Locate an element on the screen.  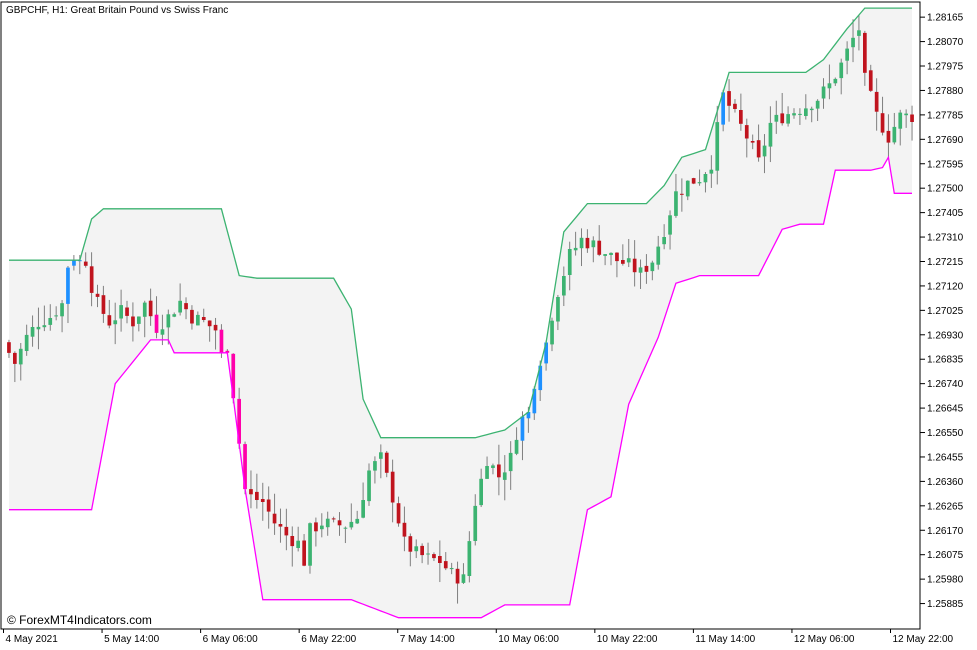
price-tick-label: 1.26930 is located at coordinates (945, 335).